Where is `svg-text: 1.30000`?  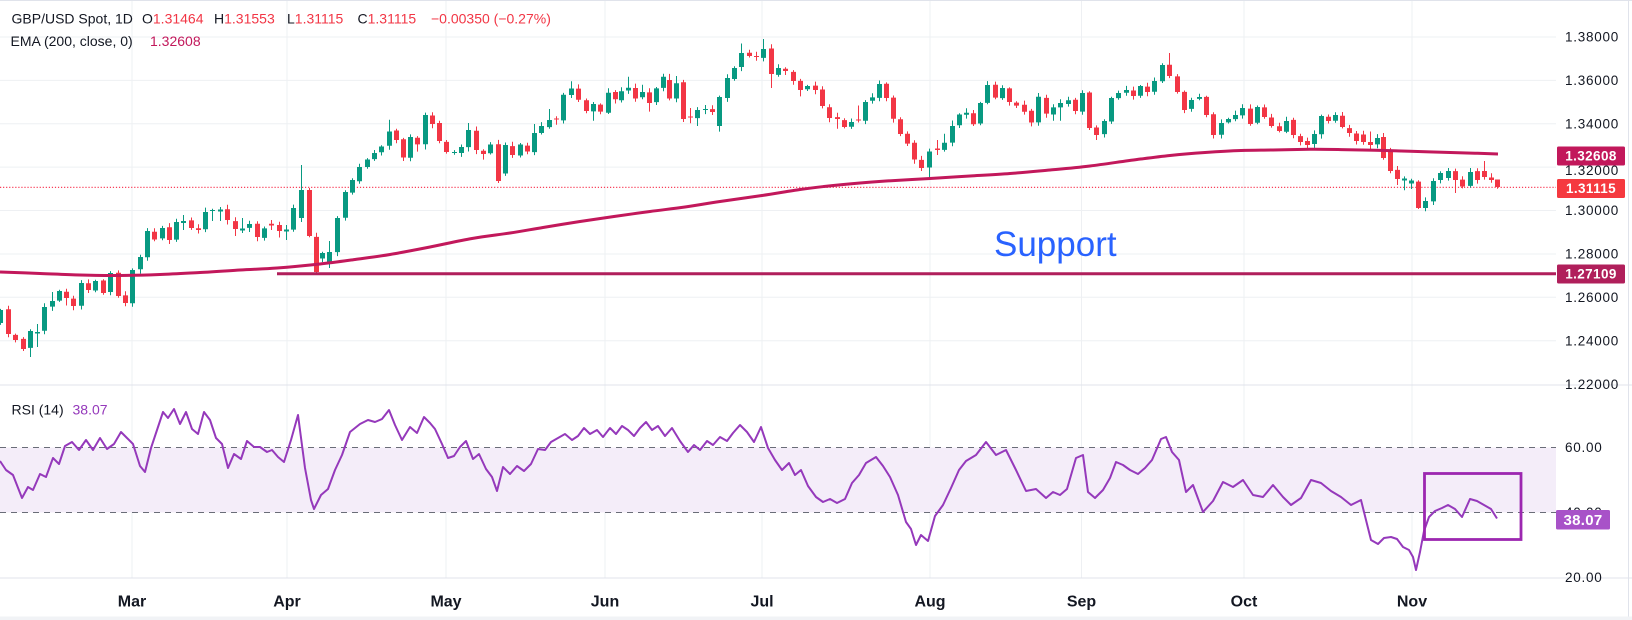
svg-text: 1.30000 is located at coordinates (1592, 210).